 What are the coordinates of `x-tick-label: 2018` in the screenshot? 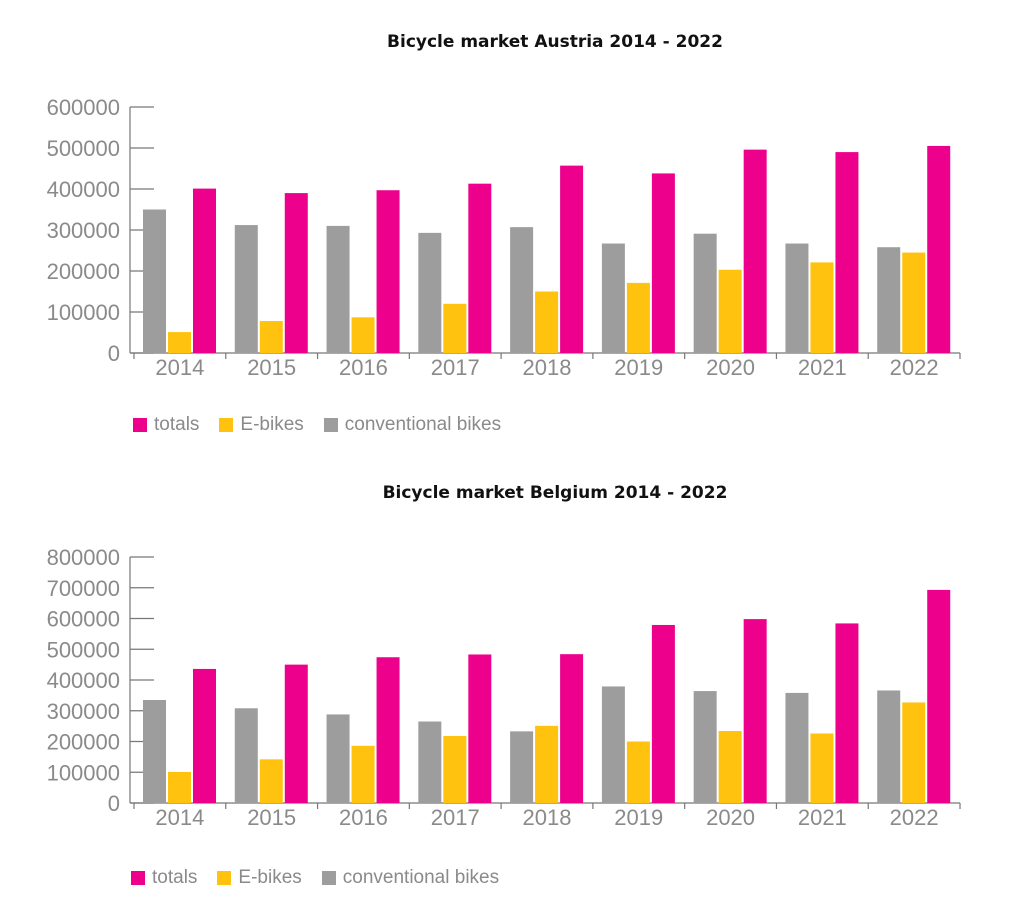 It's located at (547, 367).